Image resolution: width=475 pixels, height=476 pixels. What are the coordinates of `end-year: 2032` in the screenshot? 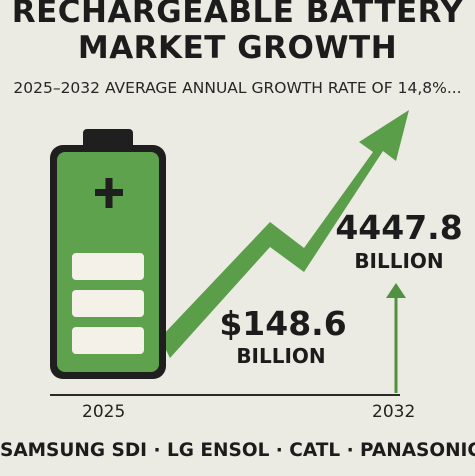 It's located at (394, 412).